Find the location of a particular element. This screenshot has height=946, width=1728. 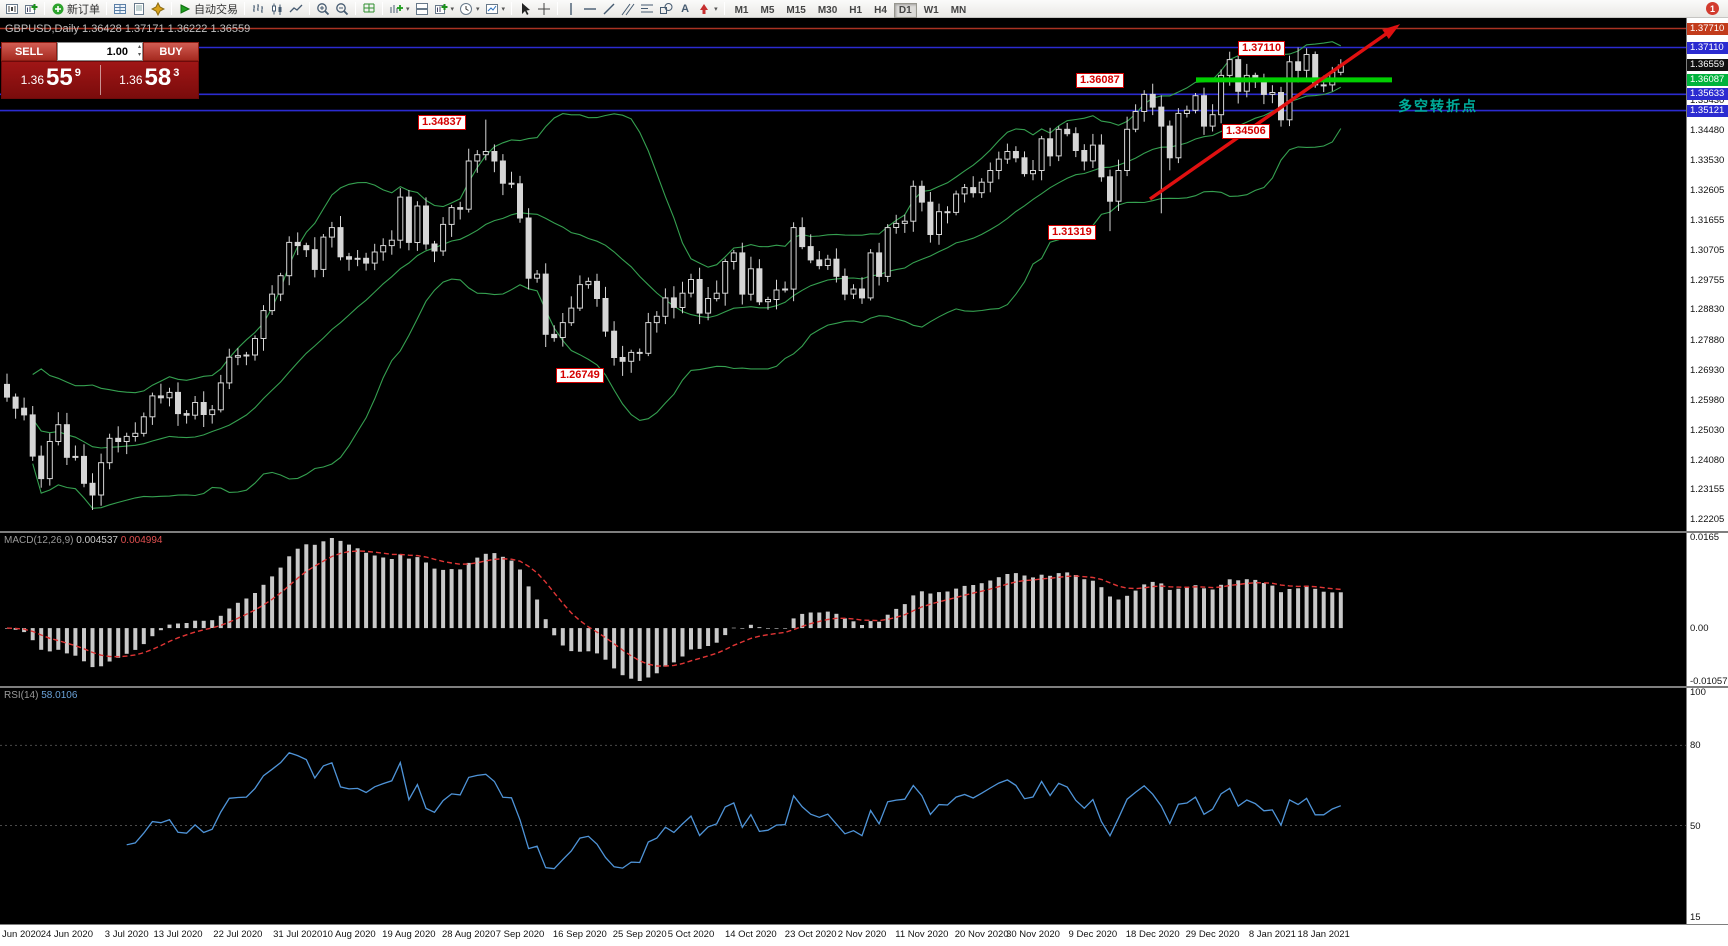

date-label: 3 Jul 2020 is located at coordinates (126, 934).